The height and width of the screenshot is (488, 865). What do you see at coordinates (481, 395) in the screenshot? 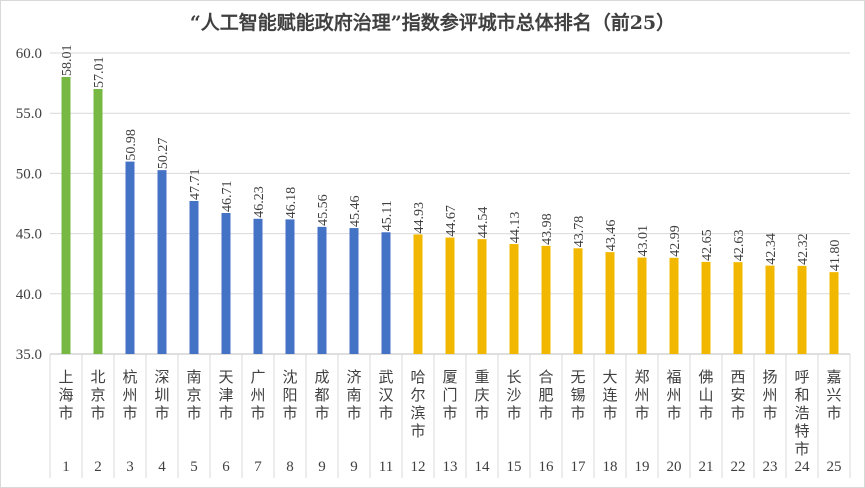
I see `x-tick-label: 重庆市` at bounding box center [481, 395].